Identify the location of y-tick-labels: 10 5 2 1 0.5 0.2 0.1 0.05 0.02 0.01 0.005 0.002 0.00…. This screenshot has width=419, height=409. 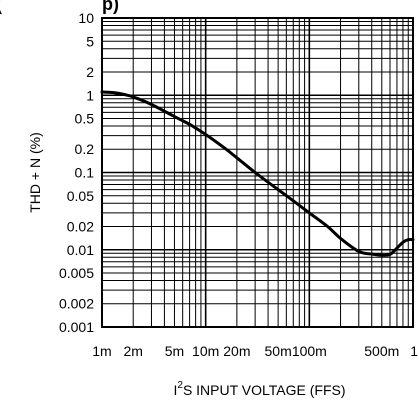
(76, 172).